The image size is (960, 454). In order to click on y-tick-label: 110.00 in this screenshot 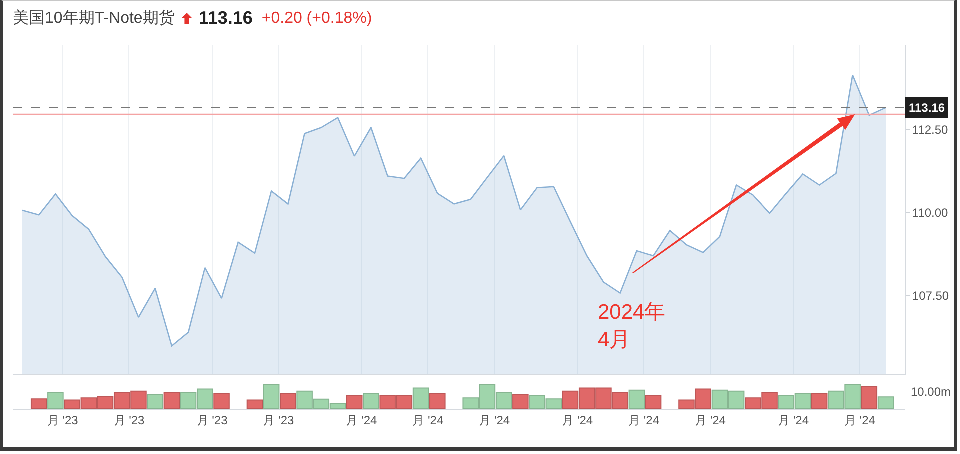, I will do `click(930, 213)`.